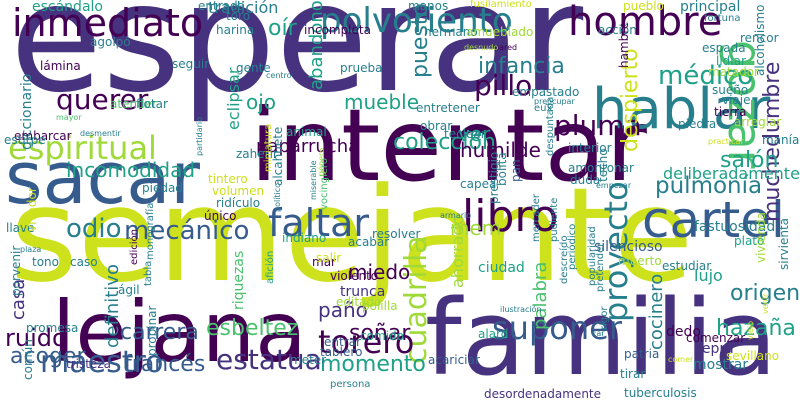 The width and height of the screenshot is (800, 400). Describe the element at coordinates (722, 18) in the screenshot. I see `word-fortuna: fortuna` at that location.